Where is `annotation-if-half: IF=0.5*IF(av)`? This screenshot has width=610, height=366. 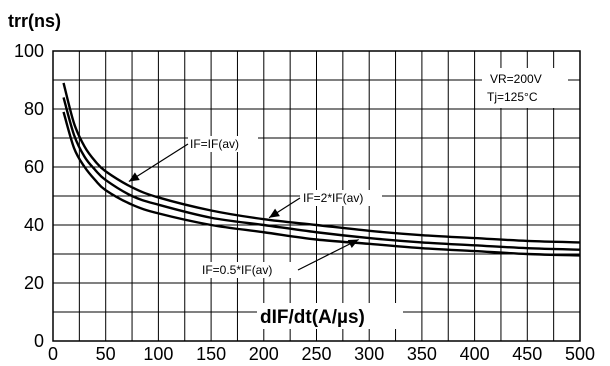
annotation-if-half: IF=0.5*IF(av) is located at coordinates (237, 270).